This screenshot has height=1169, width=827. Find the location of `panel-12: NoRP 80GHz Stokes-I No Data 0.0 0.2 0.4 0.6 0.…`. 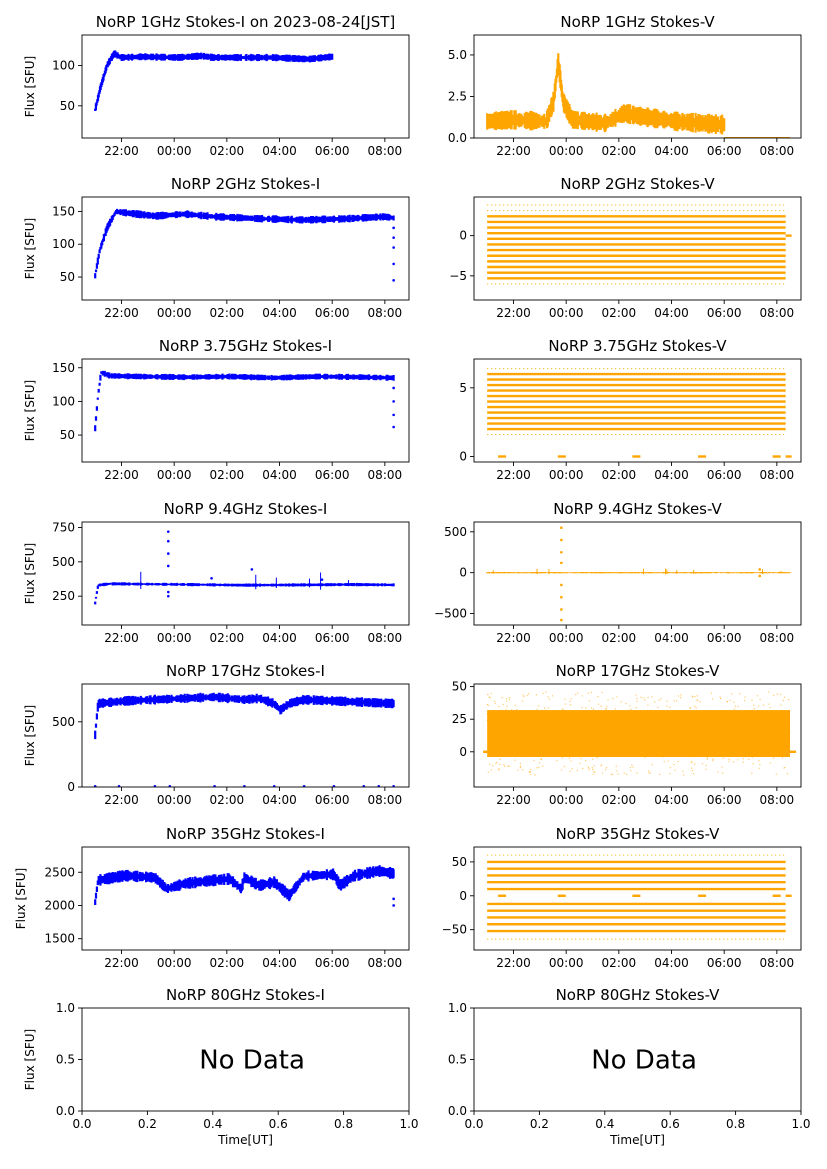

panel-12: NoRP 80GHz Stokes-I No Data 0.0 0.2 0.4 0.6 0.… is located at coordinates (221, 1066).